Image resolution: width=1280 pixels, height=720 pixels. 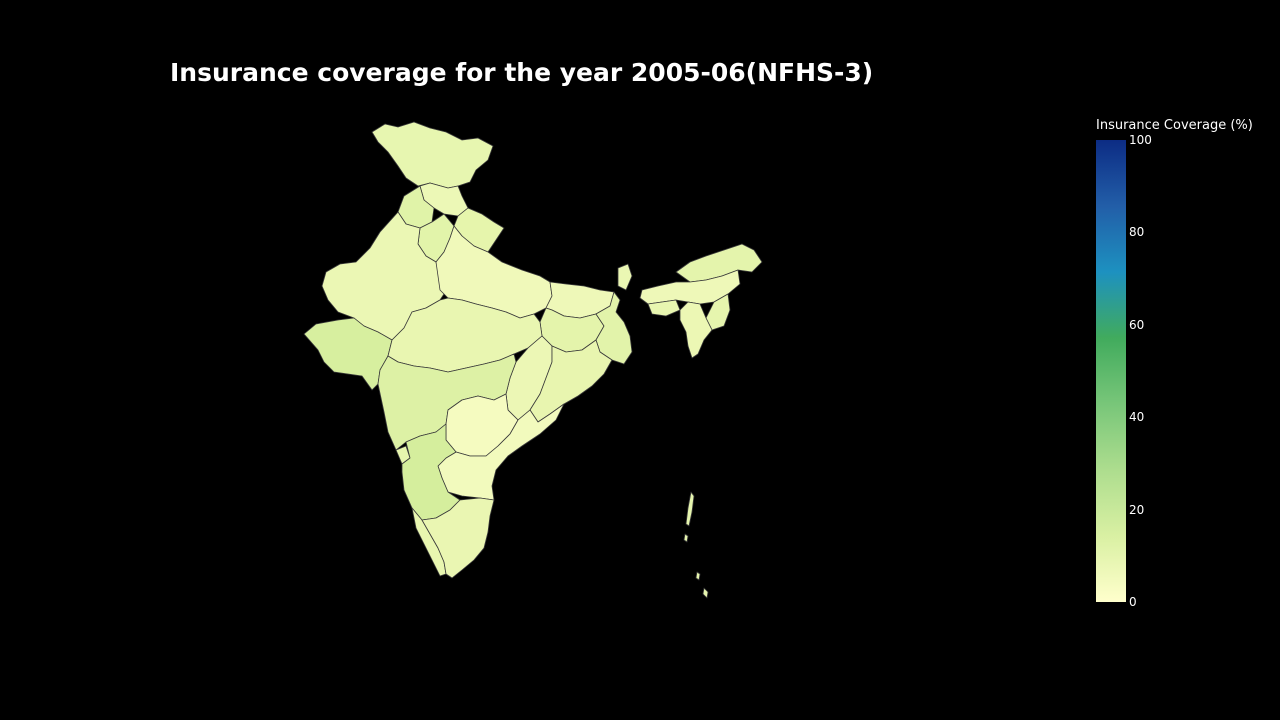 What do you see at coordinates (571, 381) in the screenshot?
I see `state-odisha` at bounding box center [571, 381].